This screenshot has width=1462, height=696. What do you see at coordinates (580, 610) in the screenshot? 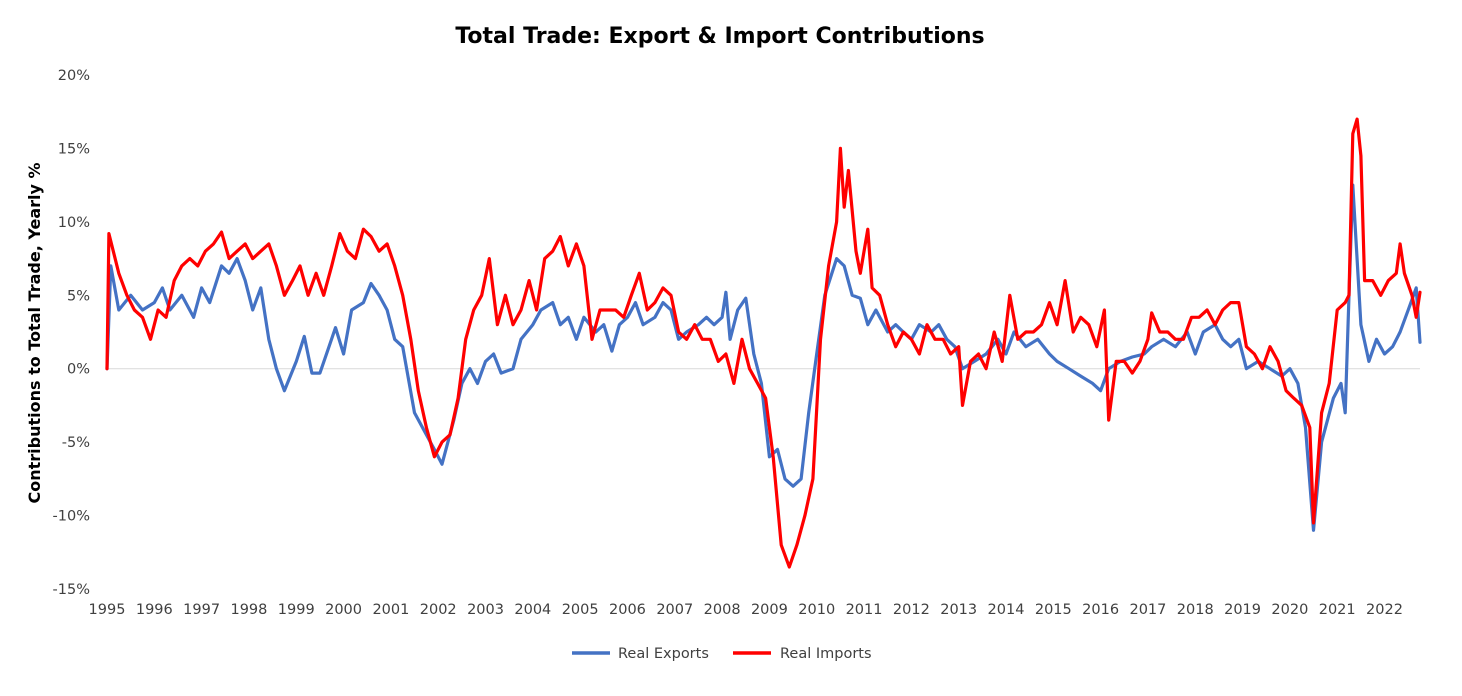
I see `x-tick-label: 2005` at bounding box center [580, 610].